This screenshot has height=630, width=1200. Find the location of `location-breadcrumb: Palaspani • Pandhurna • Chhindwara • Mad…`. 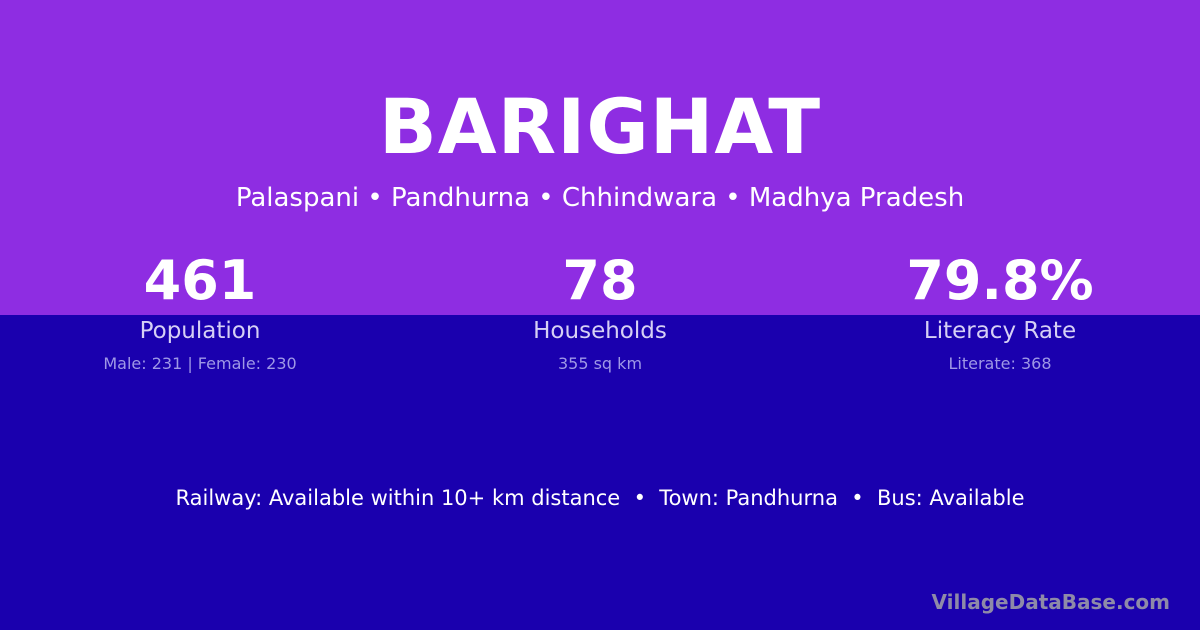

location-breadcrumb: Palaspani • Pandhurna • Chhindwara • Mad… is located at coordinates (600, 198).